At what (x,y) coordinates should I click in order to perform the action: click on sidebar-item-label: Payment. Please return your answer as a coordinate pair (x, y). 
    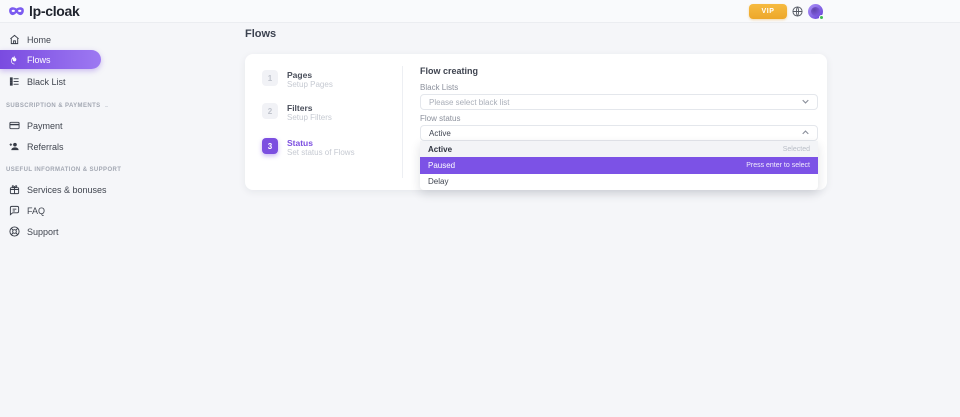
    Looking at the image, I should click on (45, 125).